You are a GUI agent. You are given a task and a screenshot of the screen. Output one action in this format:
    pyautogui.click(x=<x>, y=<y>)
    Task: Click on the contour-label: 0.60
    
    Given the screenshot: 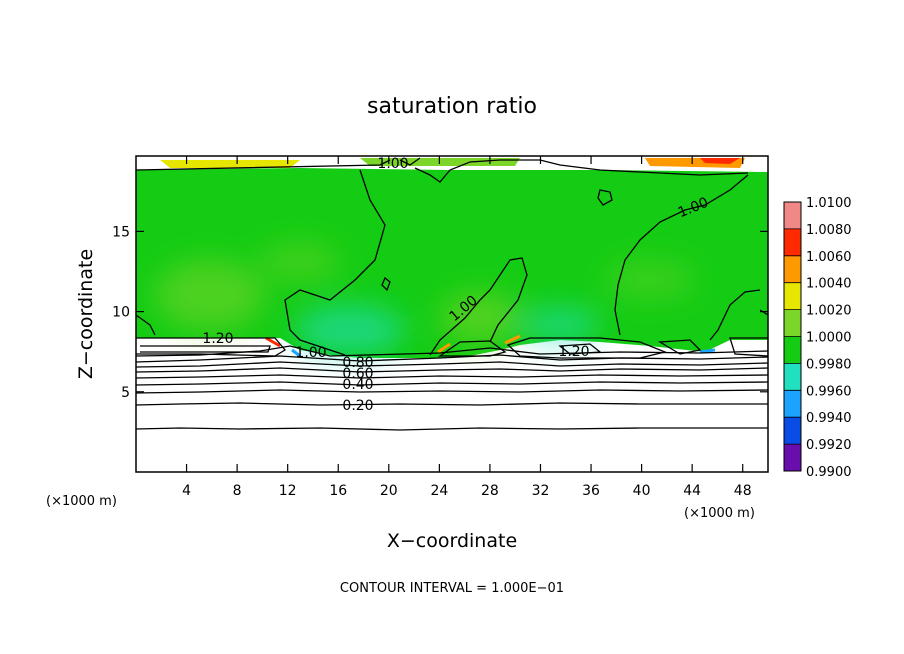 What is the action you would take?
    pyautogui.click(x=357, y=374)
    